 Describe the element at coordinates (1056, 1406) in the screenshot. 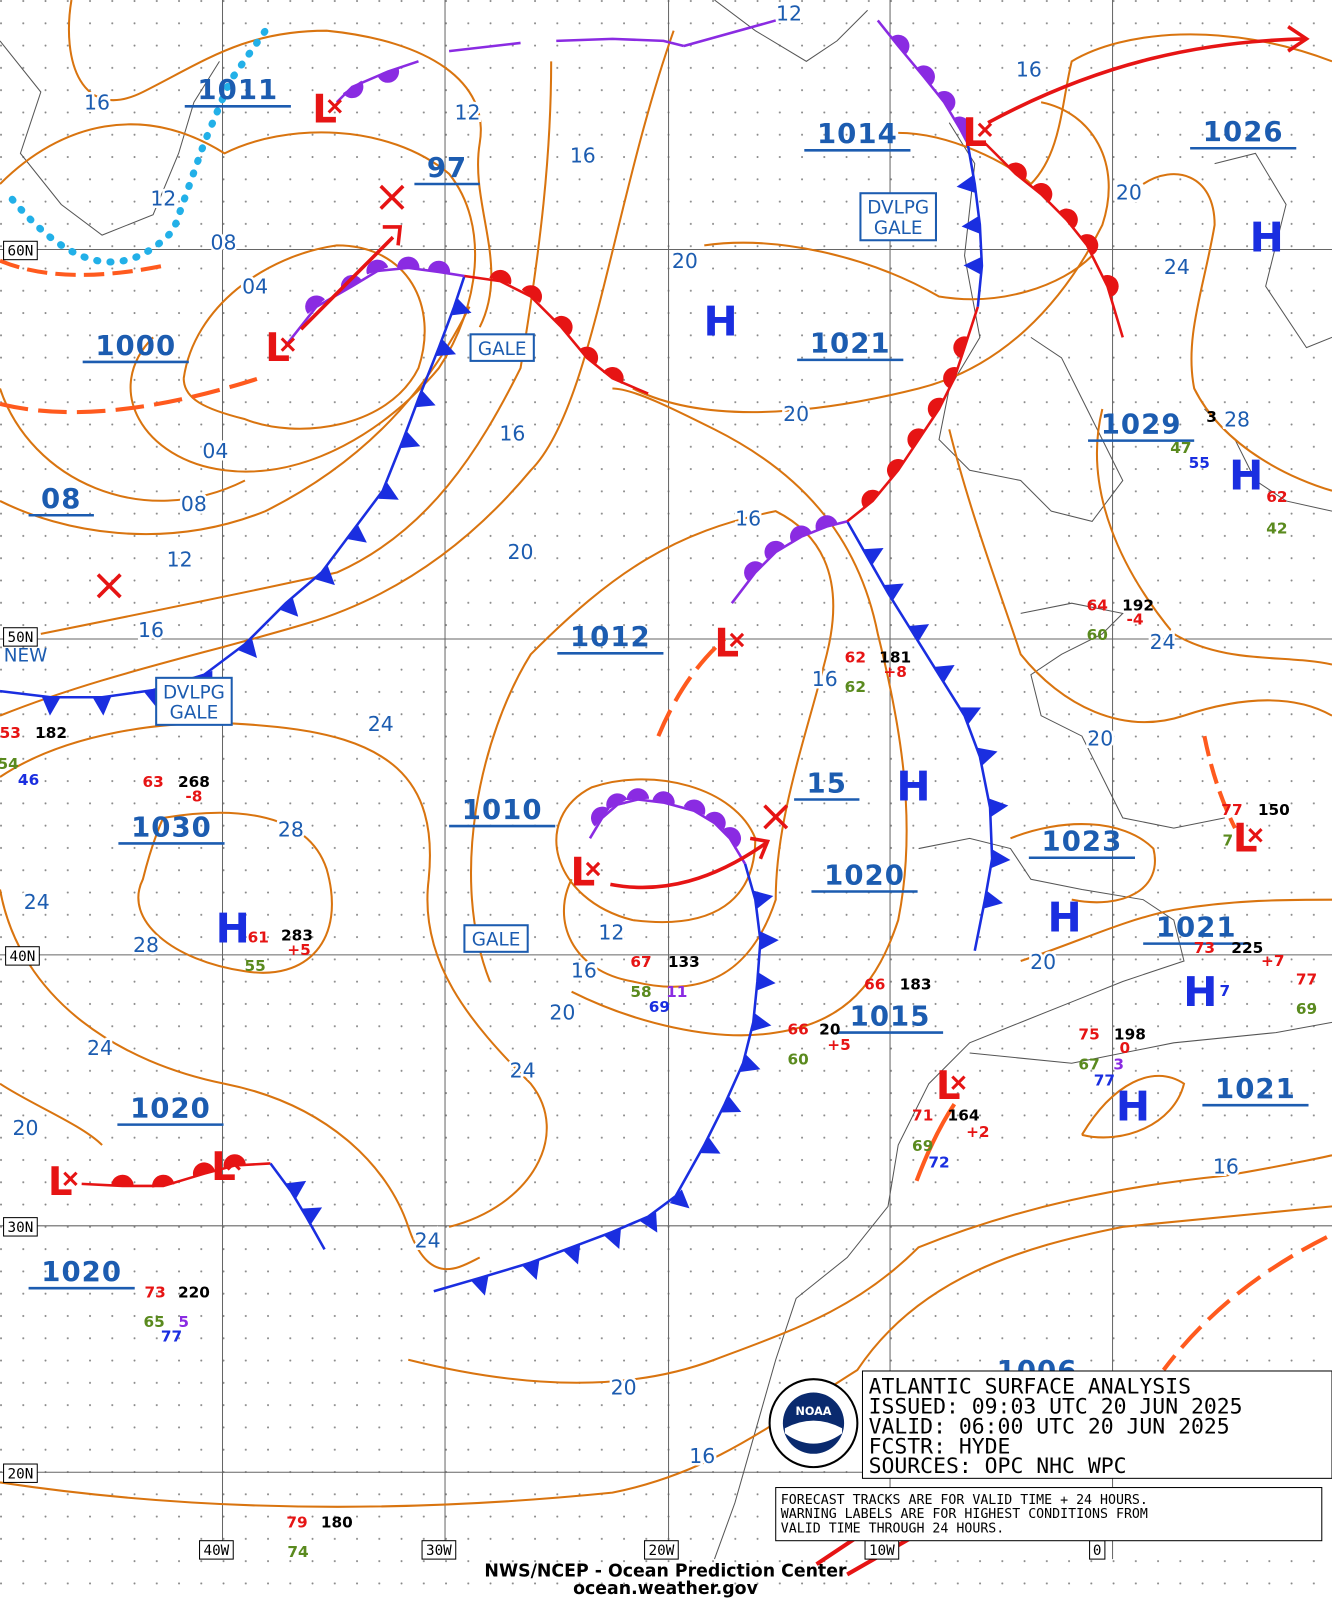

I see `title-line: ISSUED: 09:03 UTC 20 JUN 2025` at that location.